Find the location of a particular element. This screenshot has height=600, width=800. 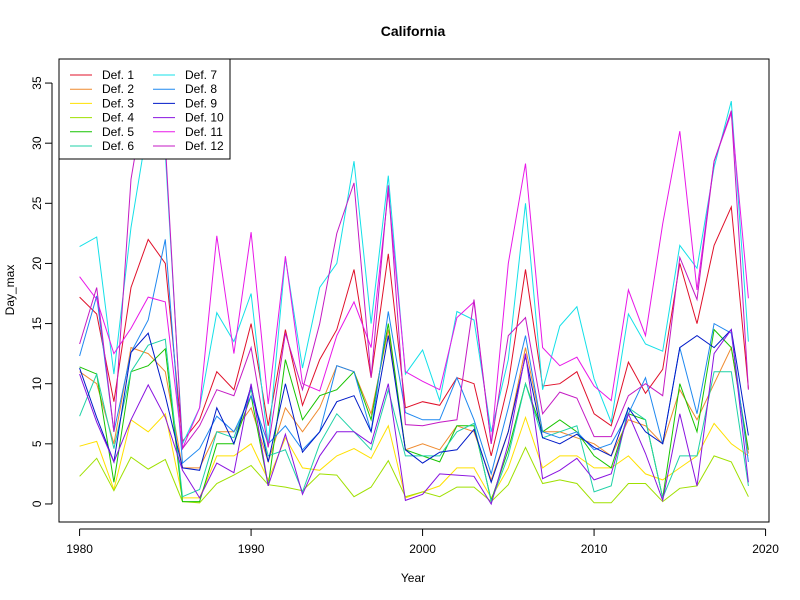

legend-label: Def. 10 is located at coordinates (204, 118).